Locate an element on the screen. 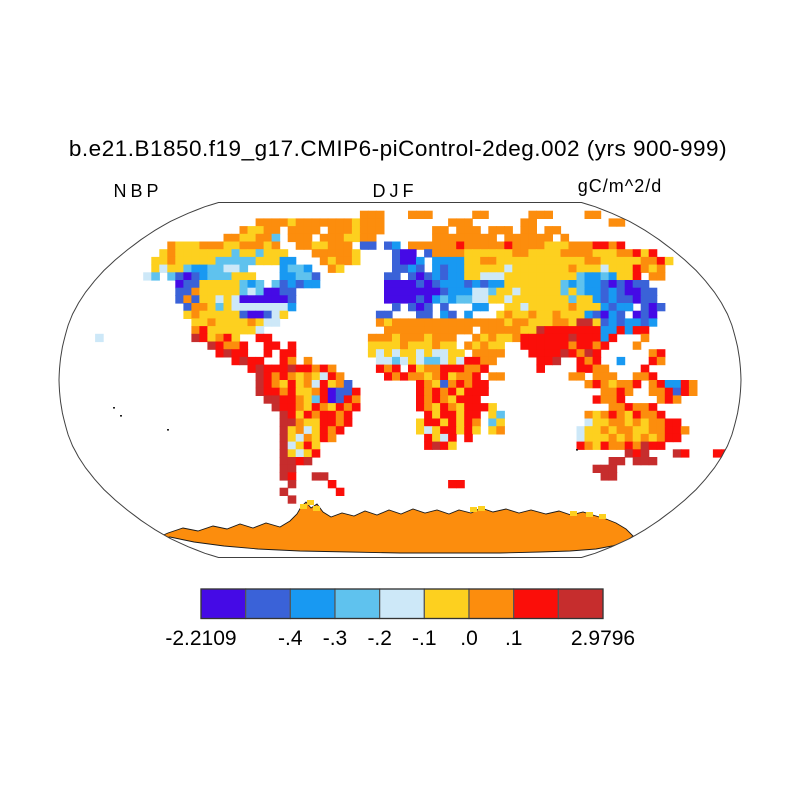 The width and height of the screenshot is (800, 800). colorbar-frame is located at coordinates (402, 604).